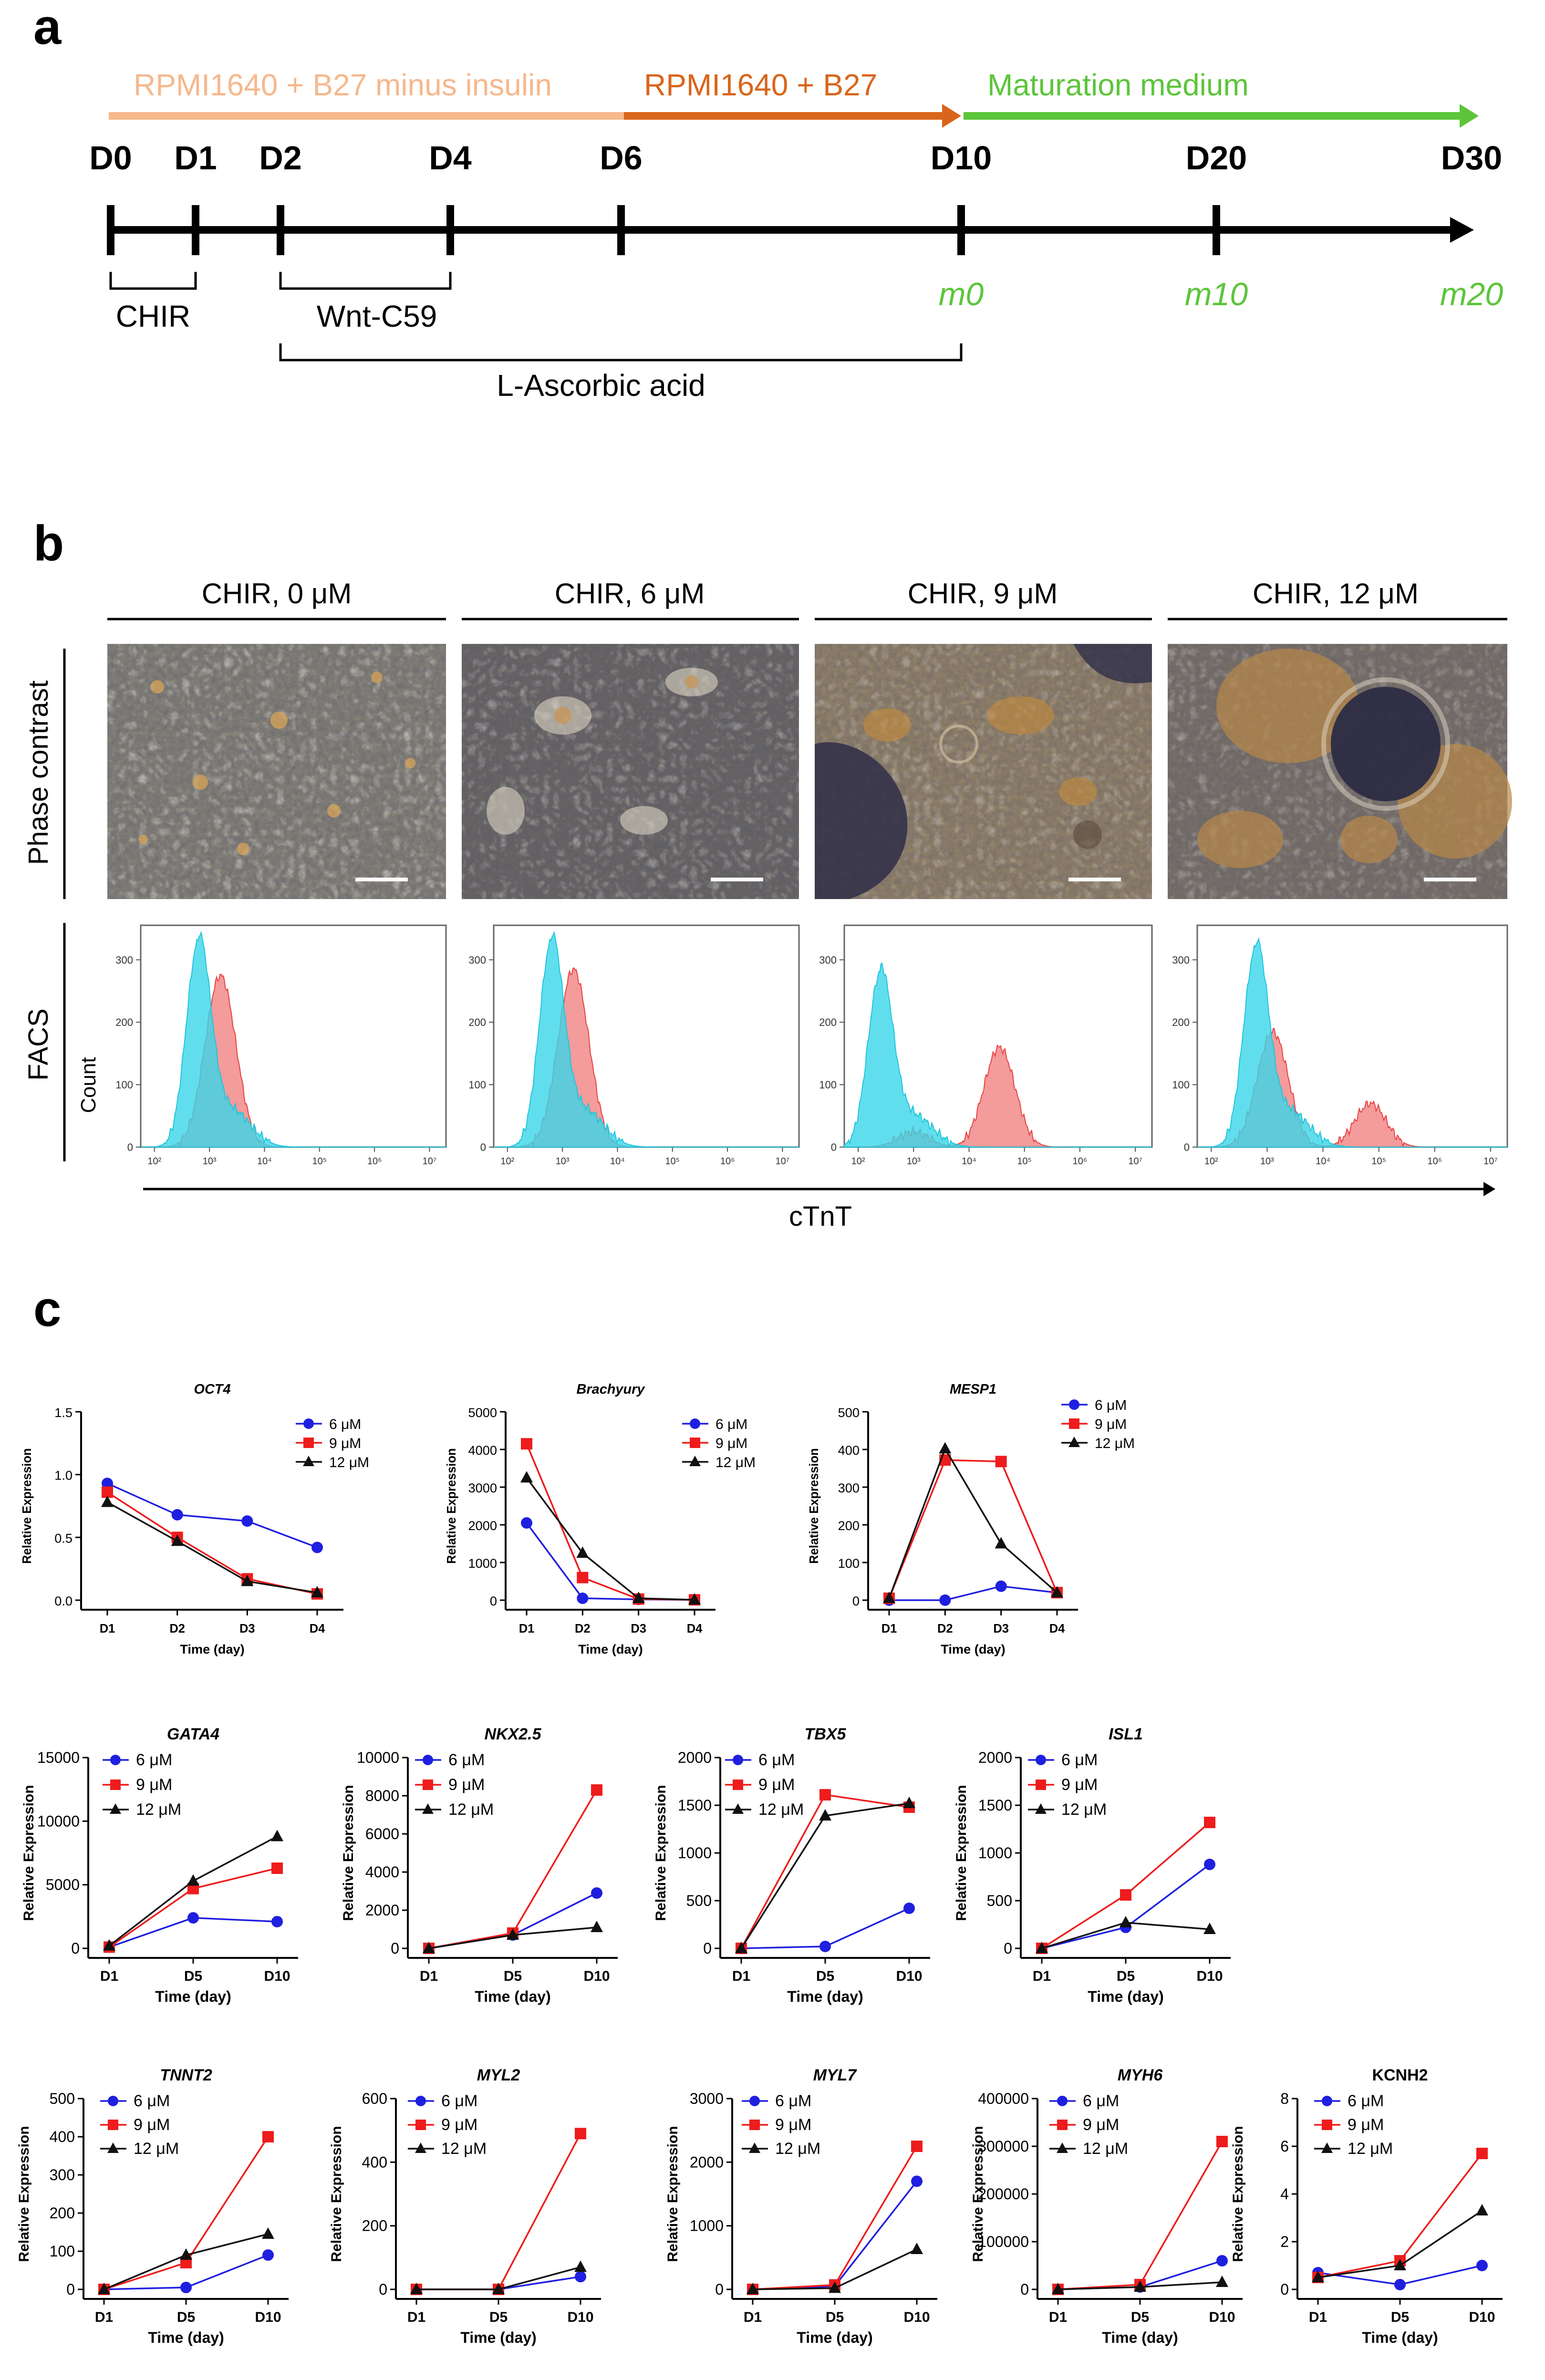 The width and height of the screenshot is (1545, 2380). I want to click on chart-y-tick-label: 100000, so click(1003, 2241).